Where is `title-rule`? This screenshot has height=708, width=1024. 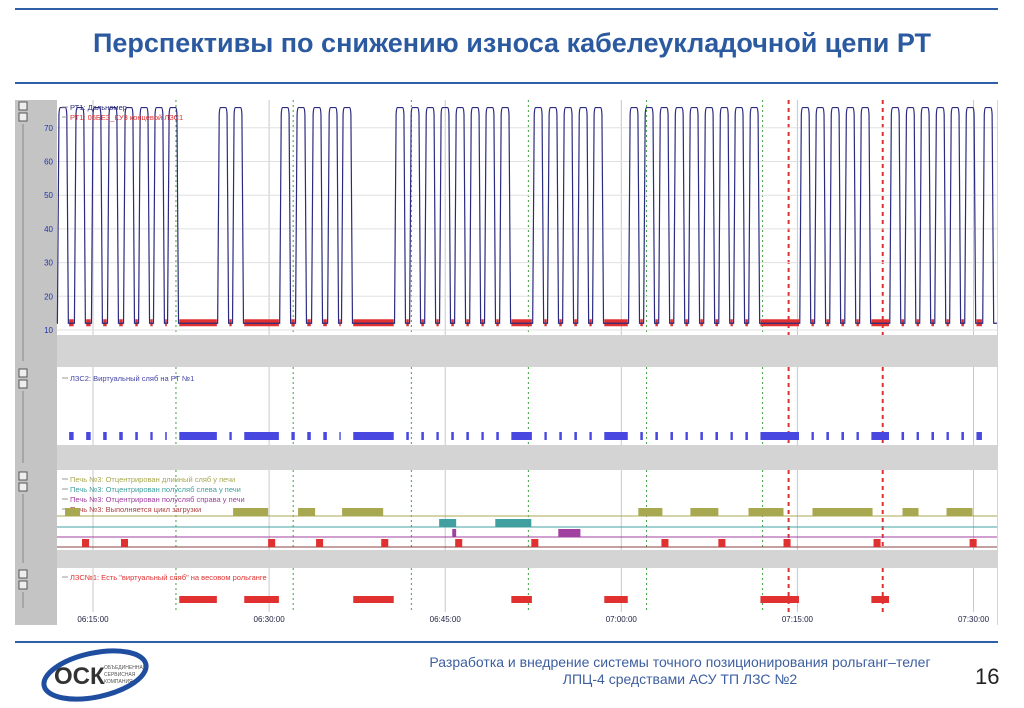
title-rule is located at coordinates (506, 83).